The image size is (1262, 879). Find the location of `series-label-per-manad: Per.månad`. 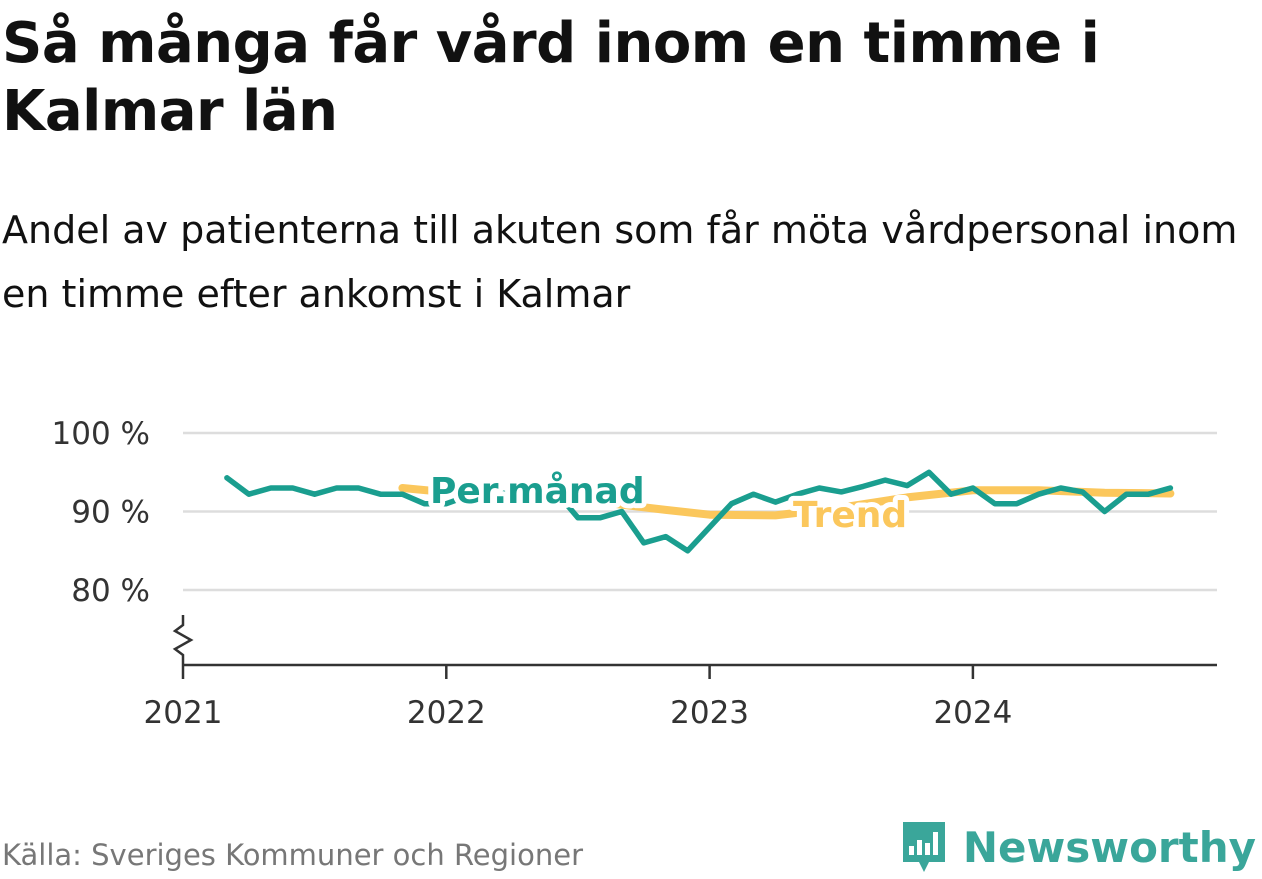

series-label-per-manad: Per.månad is located at coordinates (537, 491).